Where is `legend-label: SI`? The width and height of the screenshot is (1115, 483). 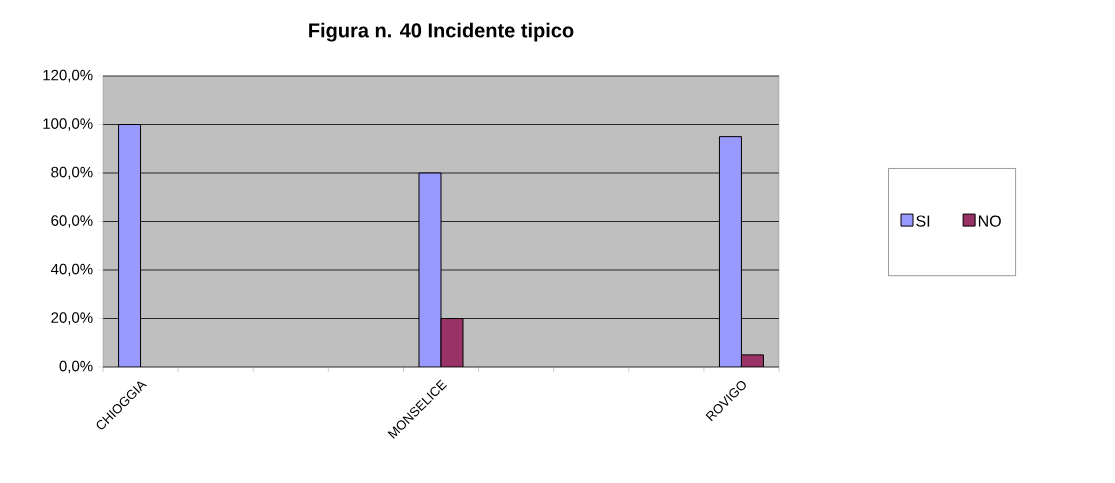
legend-label: SI is located at coordinates (923, 221).